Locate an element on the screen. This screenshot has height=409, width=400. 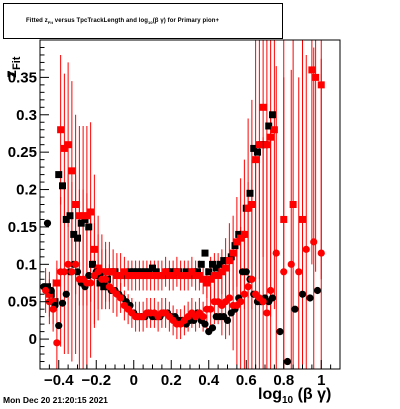
y-tick-label: 0.1 is located at coordinates (26, 264).